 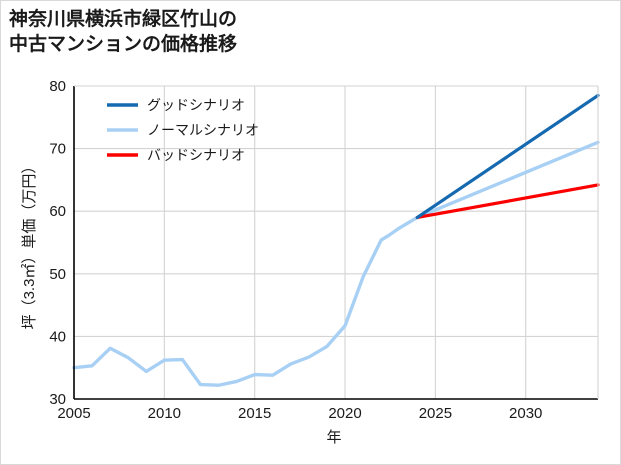 What do you see at coordinates (507, 201) in the screenshot?
I see `series-line-bad` at bounding box center [507, 201].